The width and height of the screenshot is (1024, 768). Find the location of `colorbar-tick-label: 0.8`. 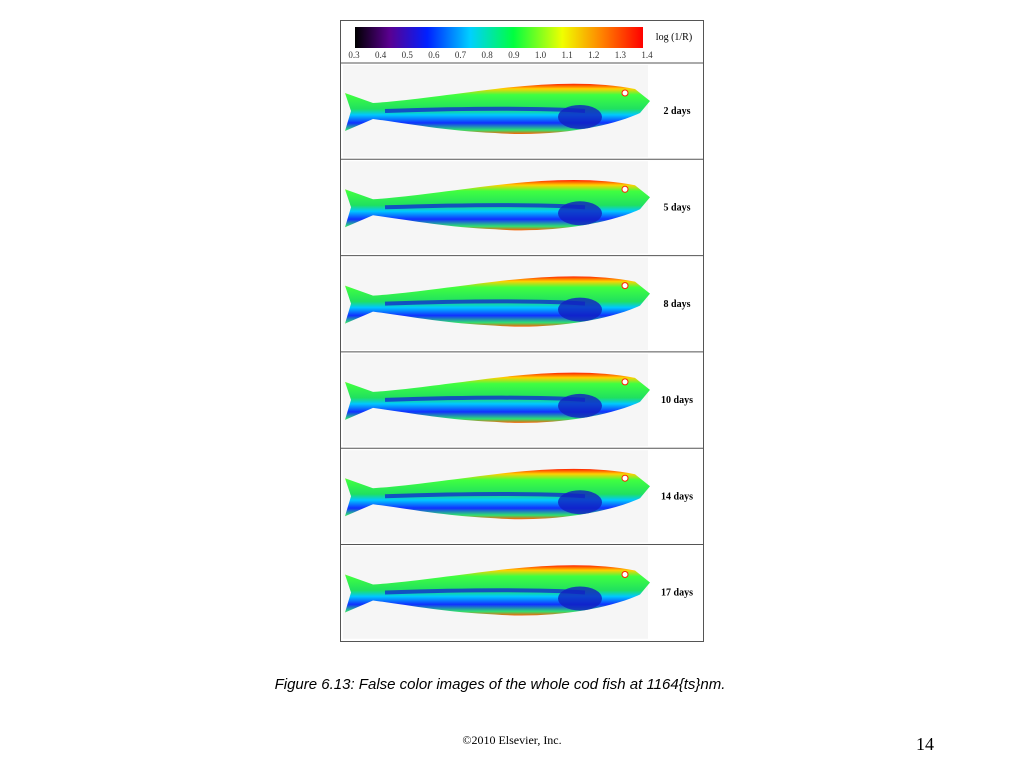

colorbar-tick-label: 0.8 is located at coordinates (488, 55).